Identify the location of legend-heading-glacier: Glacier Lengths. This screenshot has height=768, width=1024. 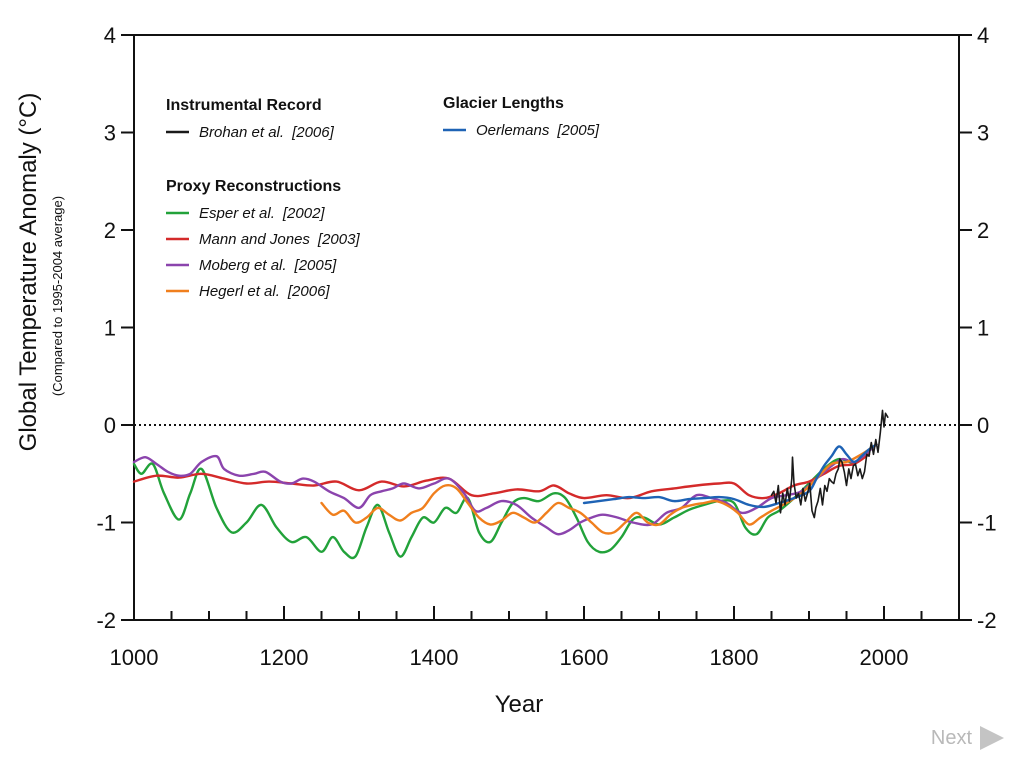
(503, 103).